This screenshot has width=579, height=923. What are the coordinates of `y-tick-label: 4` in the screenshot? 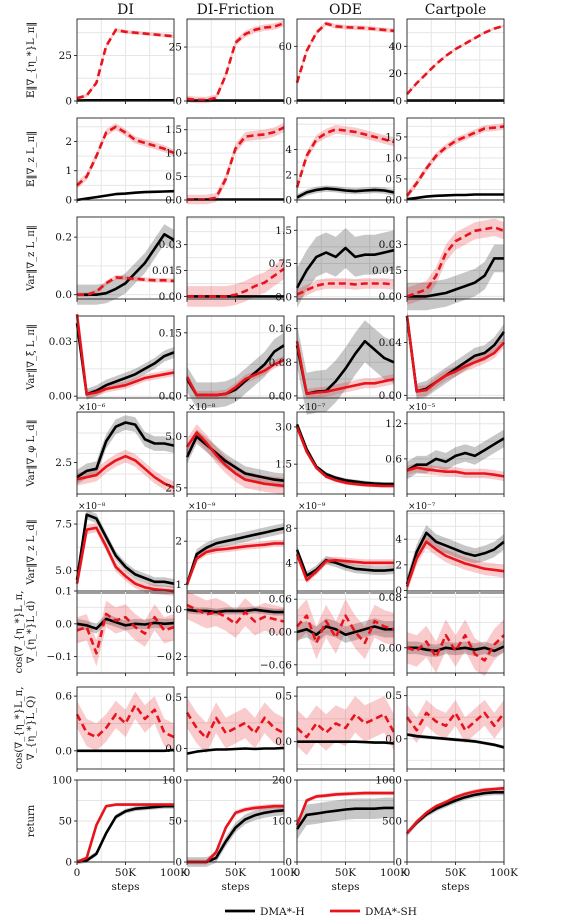 It's located at (398, 540).